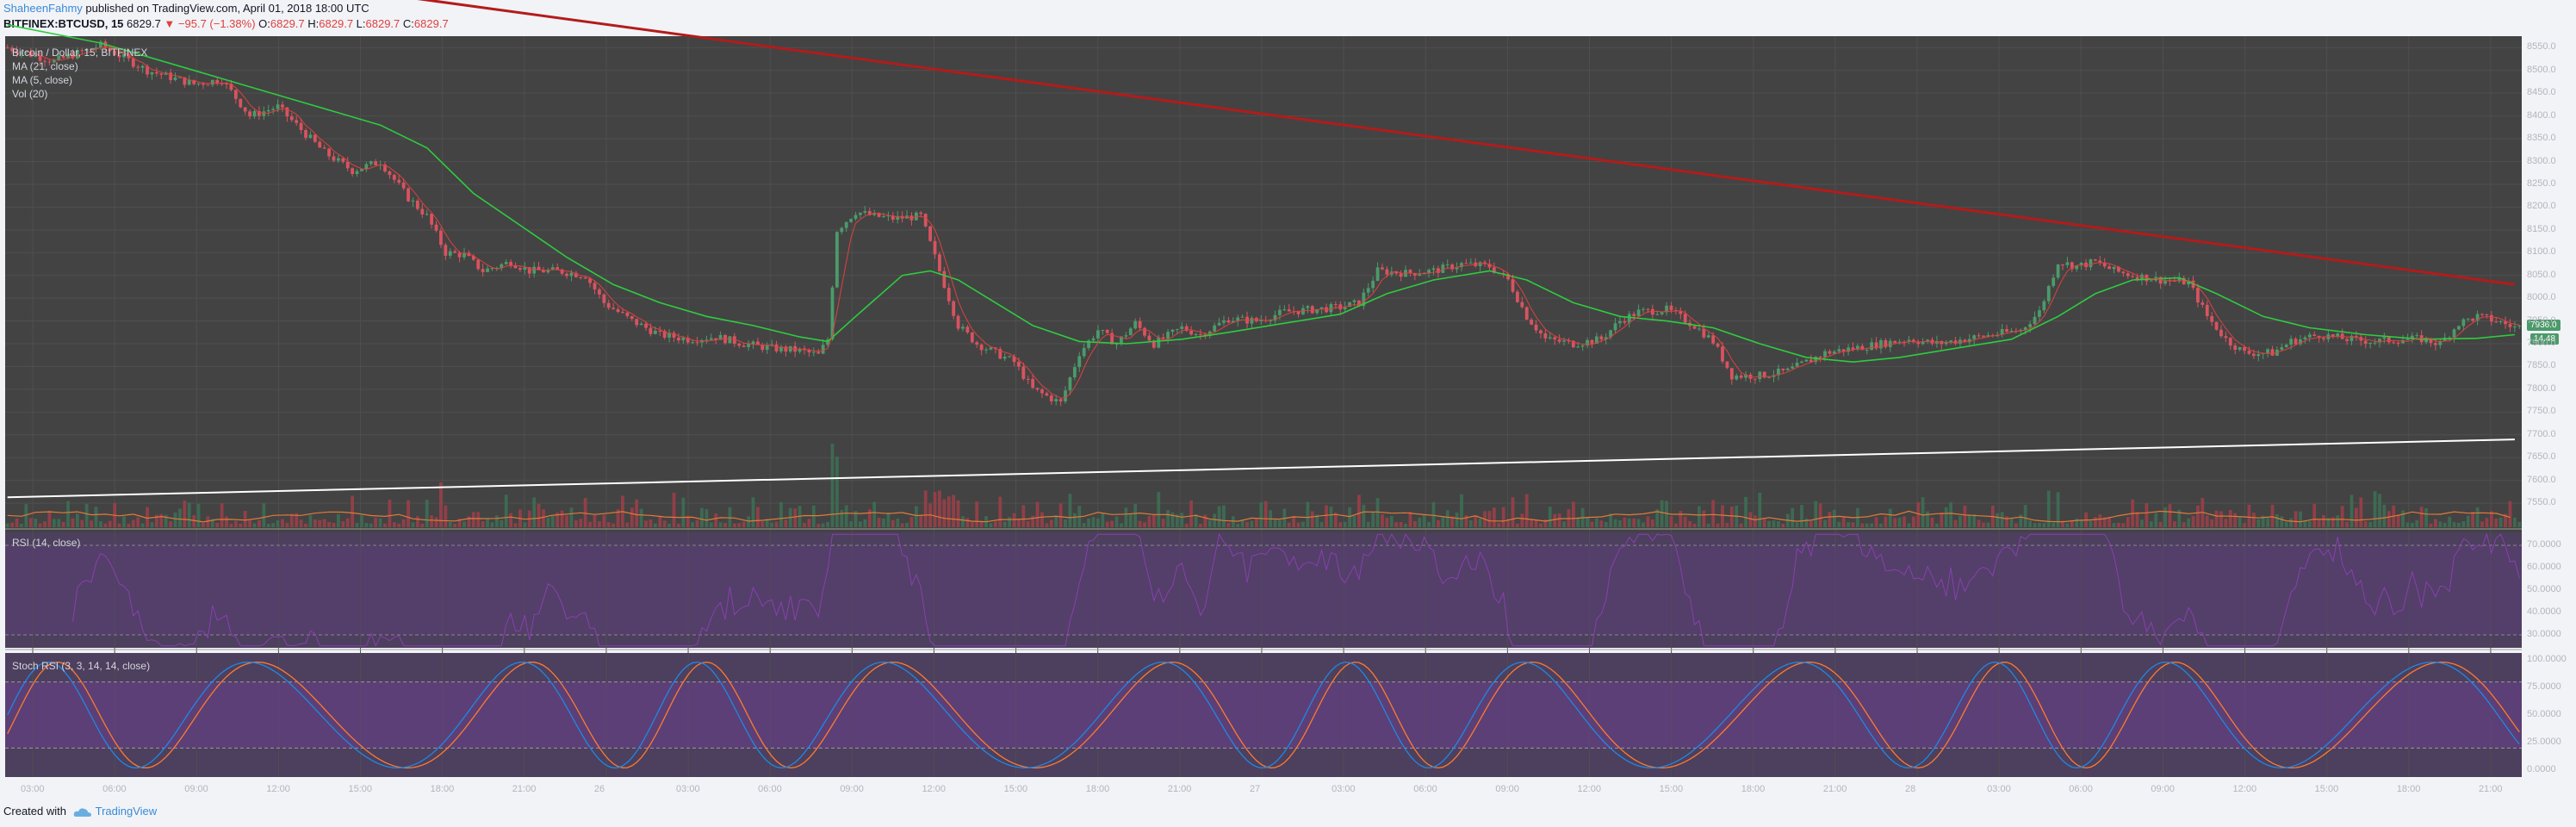 The width and height of the screenshot is (2576, 827). What do you see at coordinates (42, 80) in the screenshot?
I see `legend-ma5: MA (5, close)` at bounding box center [42, 80].